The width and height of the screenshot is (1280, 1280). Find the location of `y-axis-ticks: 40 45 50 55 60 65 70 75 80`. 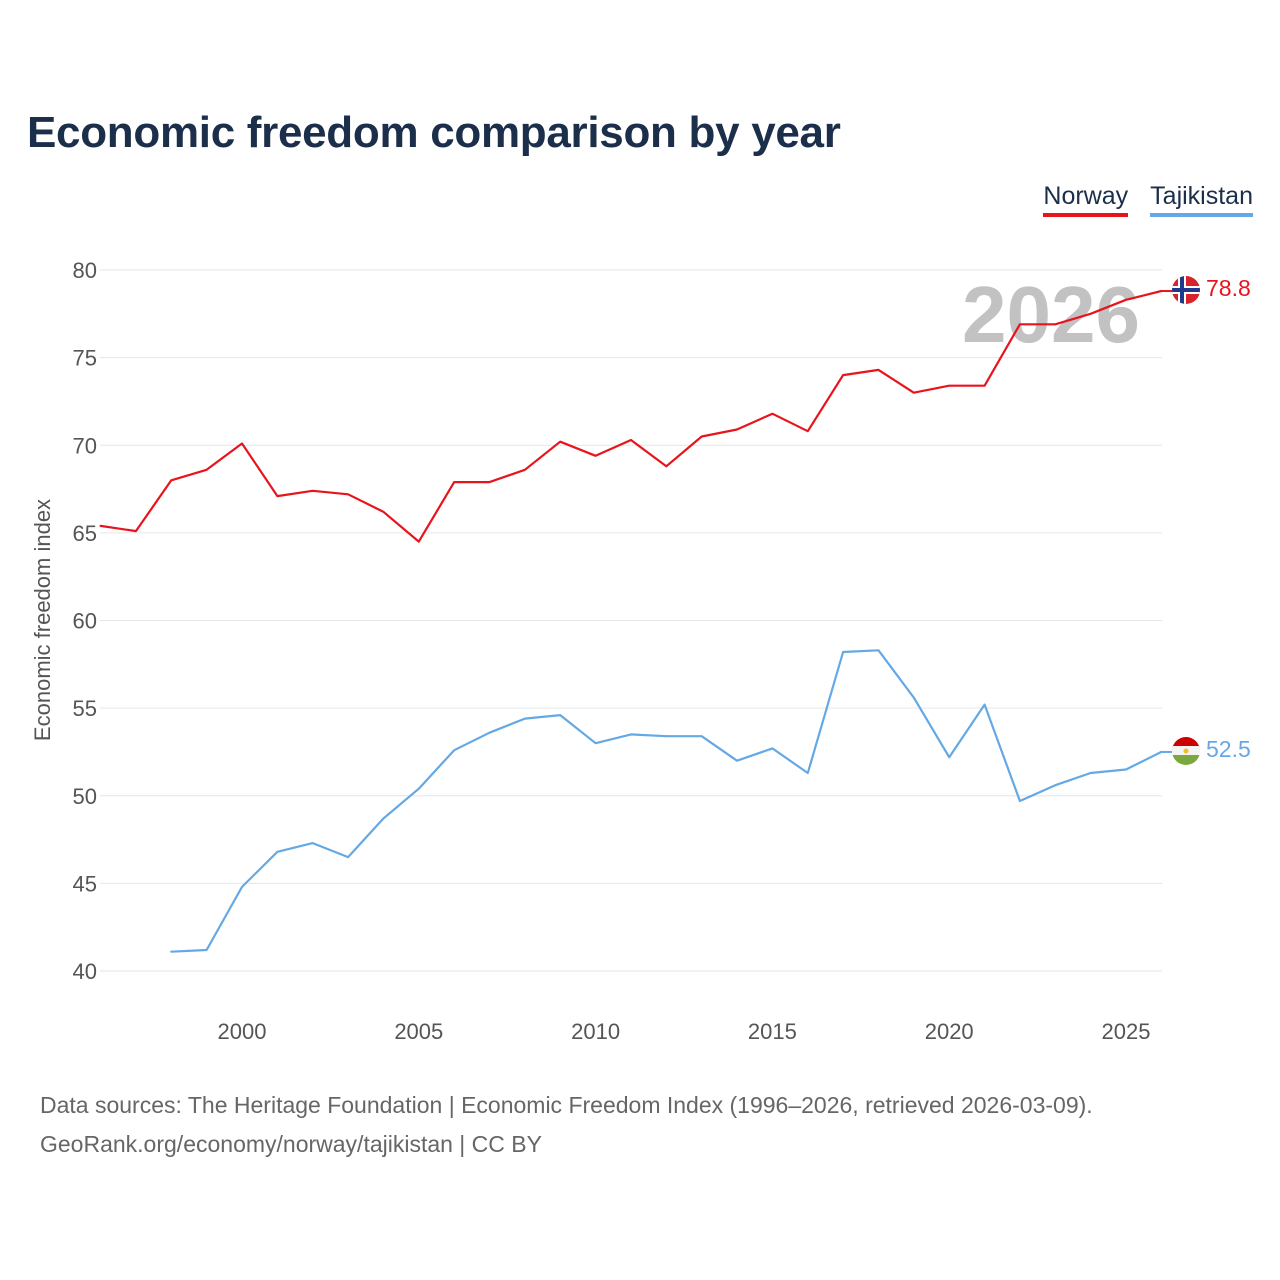

y-axis-ticks: 40 45 50 55 60 65 70 75 80 is located at coordinates (85, 621).